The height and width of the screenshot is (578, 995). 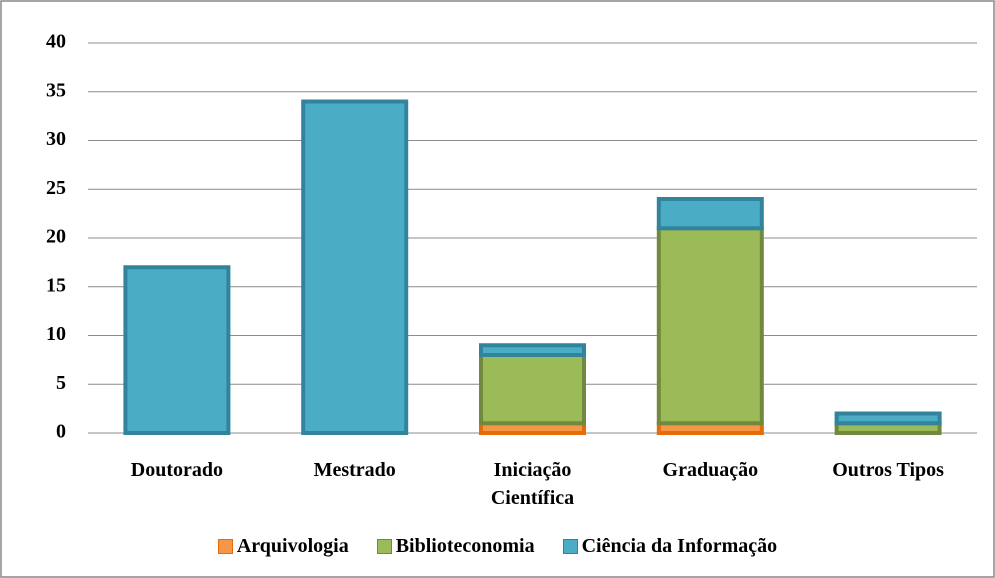 I want to click on x-tick-label: Doutorado, so click(x=176, y=470).